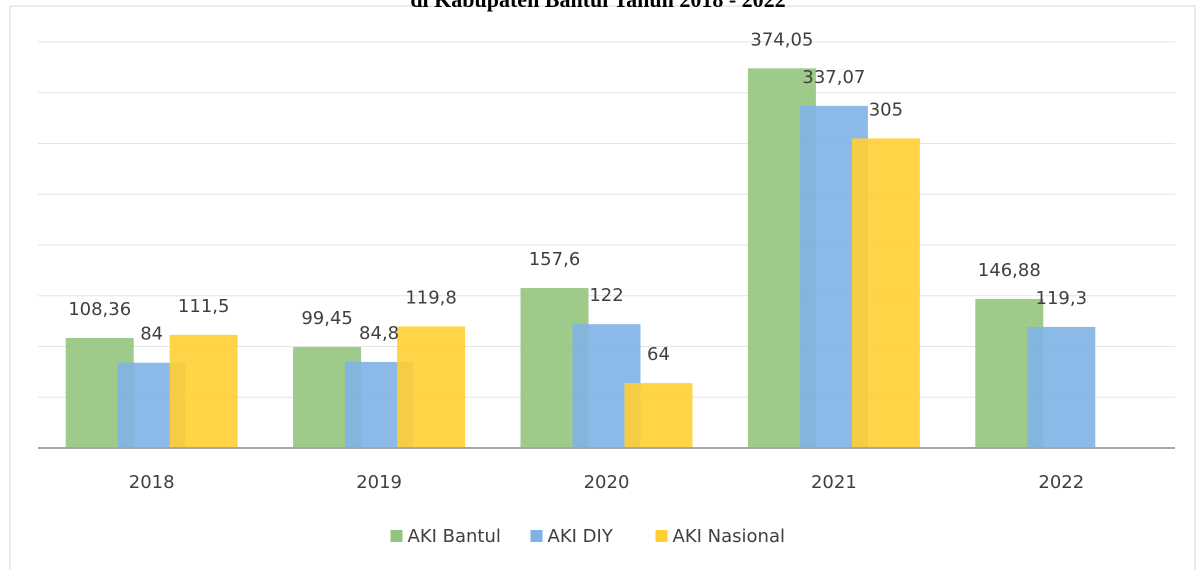 Image resolution: width=1197 pixels, height=570 pixels. I want to click on data-label: 157,6, so click(555, 259).